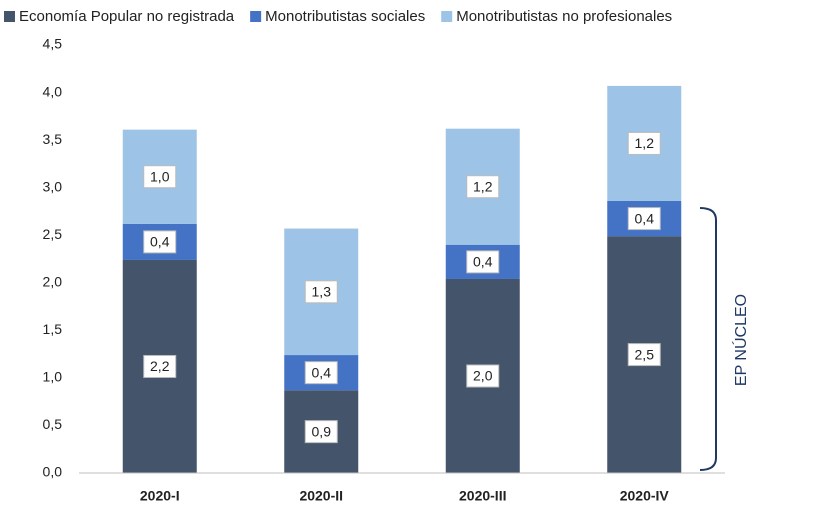  Describe the element at coordinates (53, 329) in the screenshot. I see `y-tick-label: 1,5` at that location.